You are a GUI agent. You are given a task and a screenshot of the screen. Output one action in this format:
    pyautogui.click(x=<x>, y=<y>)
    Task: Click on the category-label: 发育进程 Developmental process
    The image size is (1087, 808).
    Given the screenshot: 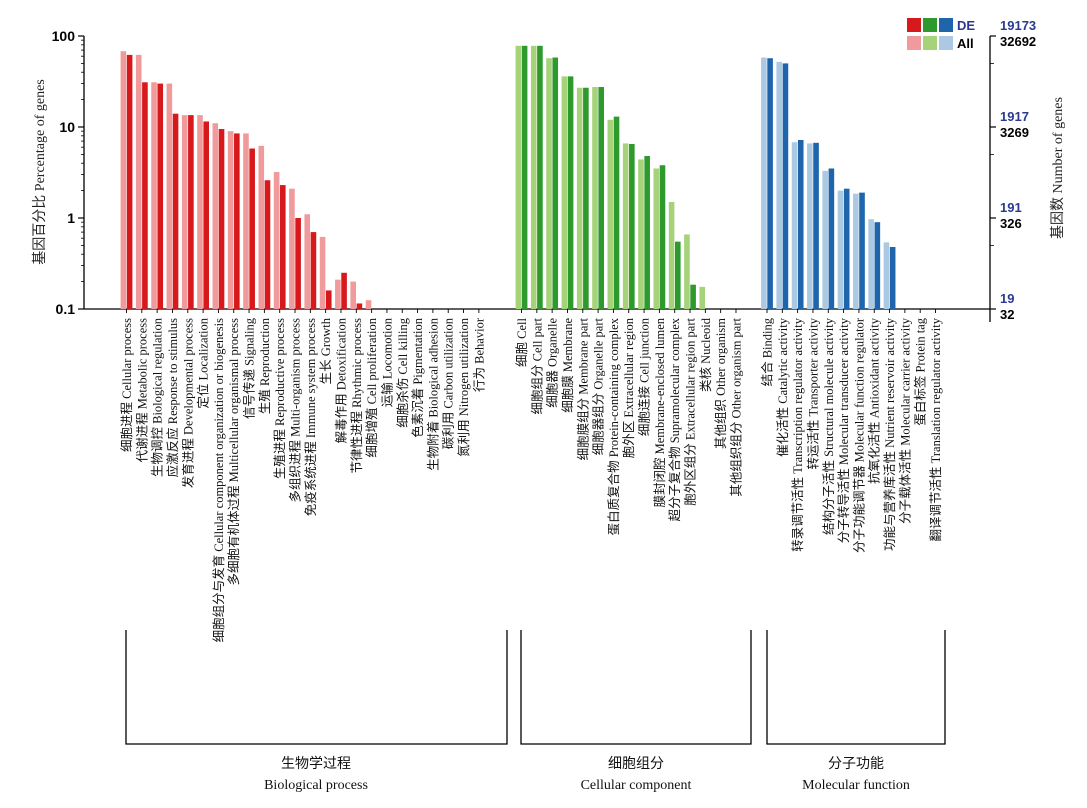 What is the action you would take?
    pyautogui.click(x=187, y=403)
    